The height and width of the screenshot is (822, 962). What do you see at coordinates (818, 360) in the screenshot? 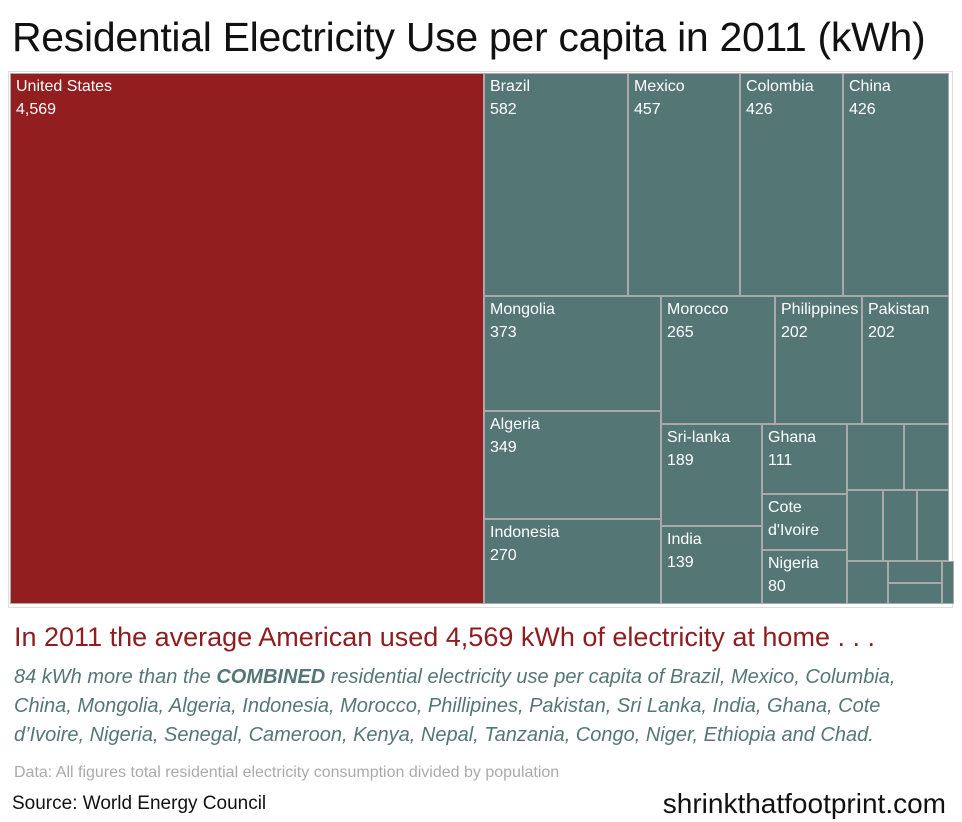
I see `treemap-cell: Philippines 202` at bounding box center [818, 360].